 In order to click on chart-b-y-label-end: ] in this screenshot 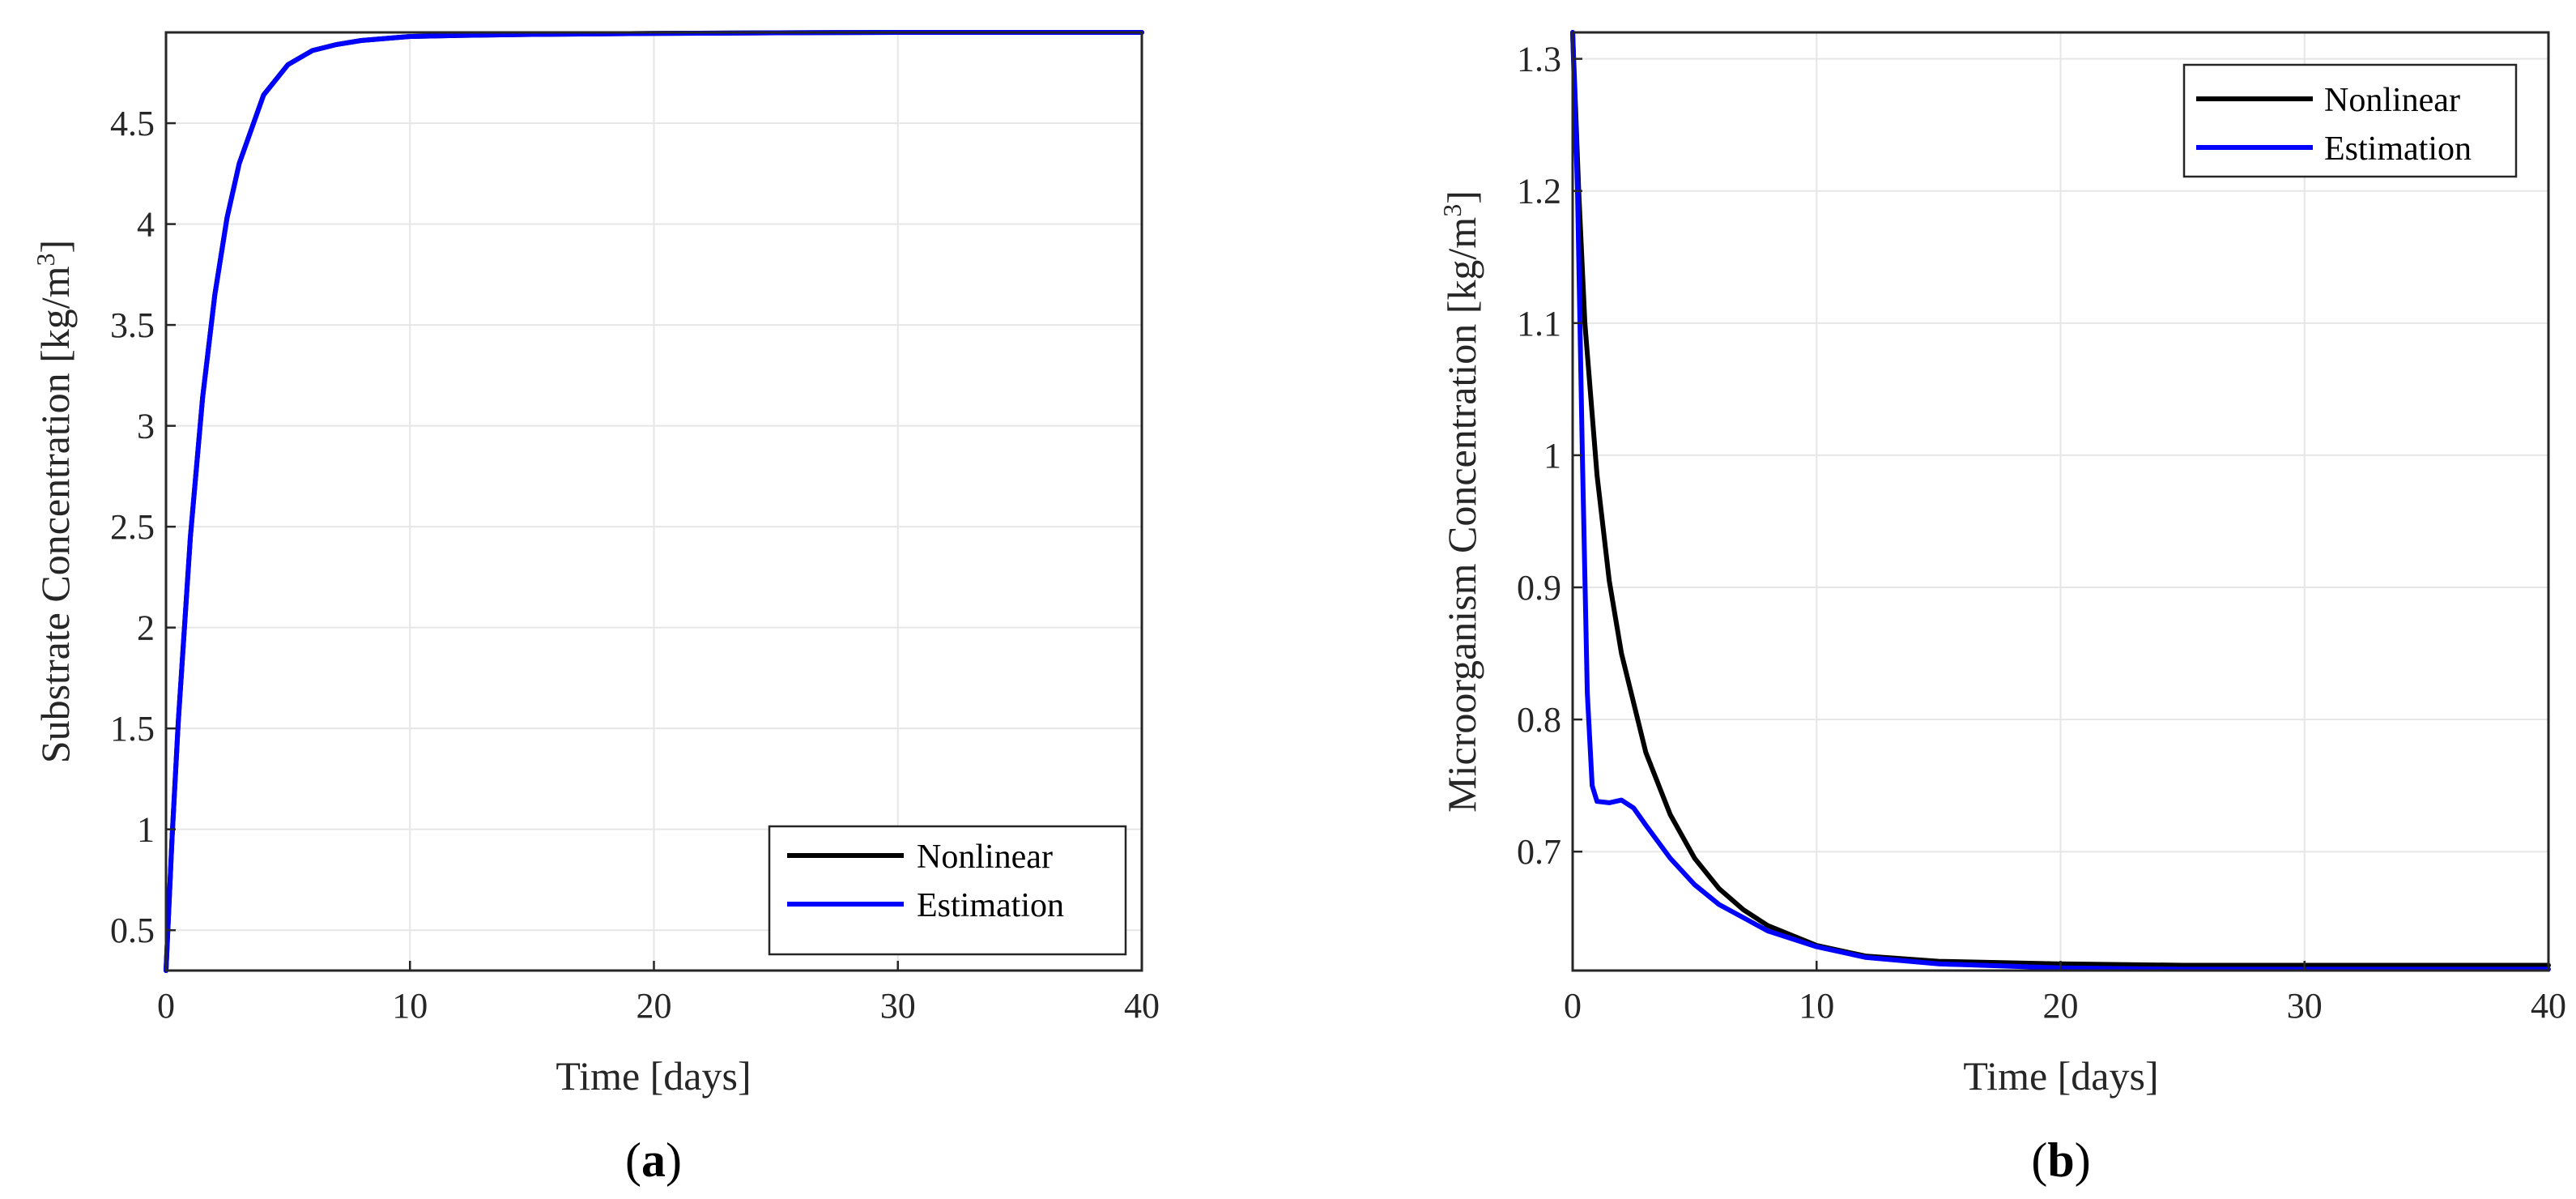, I will do `click(1461, 197)`.